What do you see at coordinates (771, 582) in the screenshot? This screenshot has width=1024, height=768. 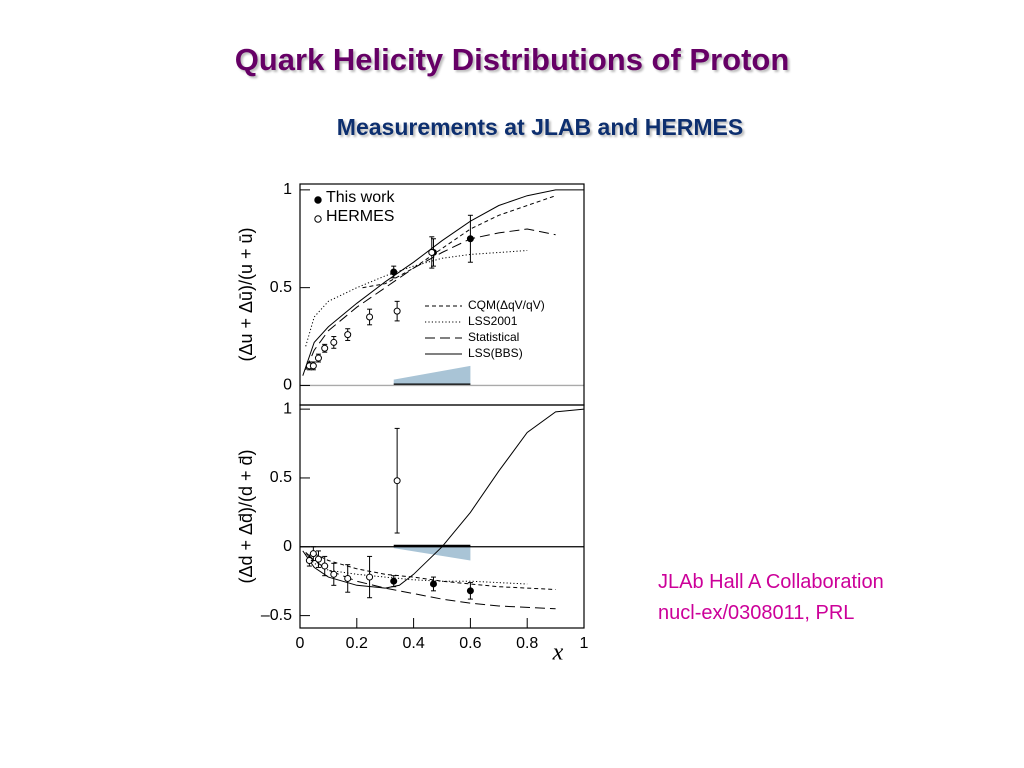 I see `annotation: JLAb Hall A Collaboration` at bounding box center [771, 582].